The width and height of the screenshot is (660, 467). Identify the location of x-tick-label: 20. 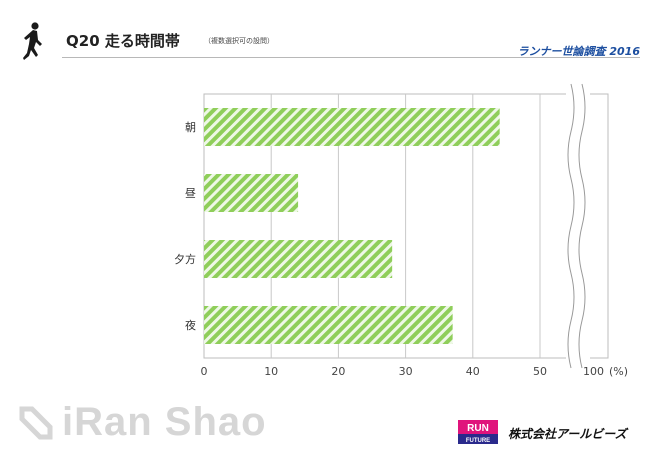
(338, 371).